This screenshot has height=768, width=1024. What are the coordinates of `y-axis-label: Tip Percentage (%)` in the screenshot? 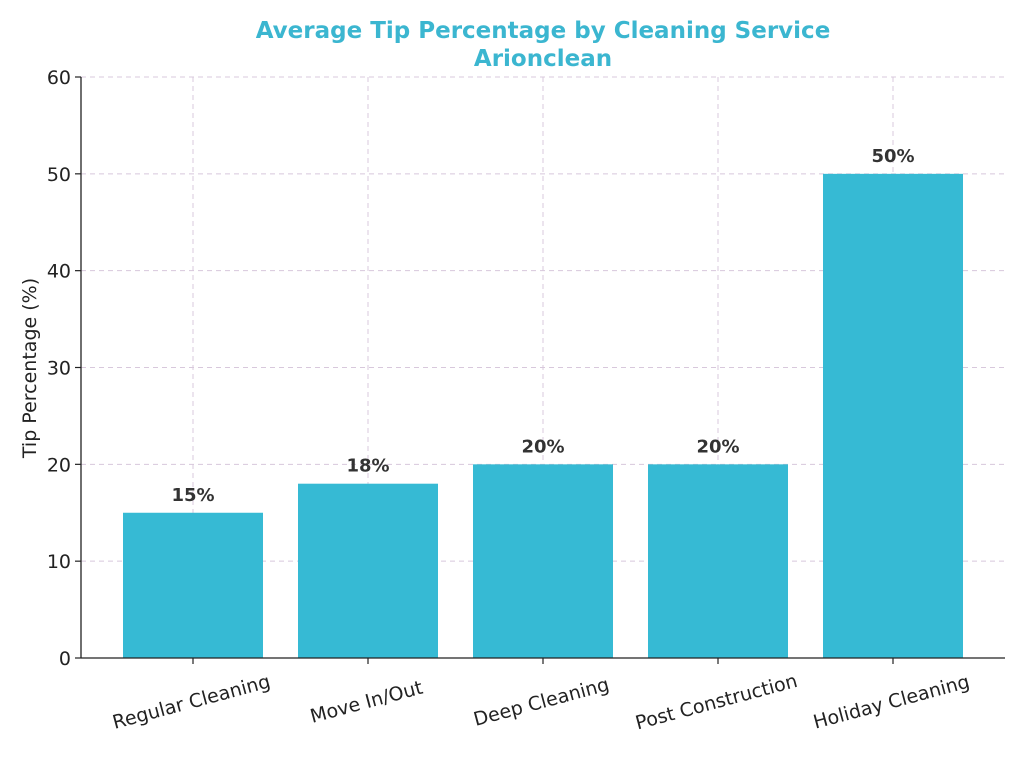 It's located at (30, 368).